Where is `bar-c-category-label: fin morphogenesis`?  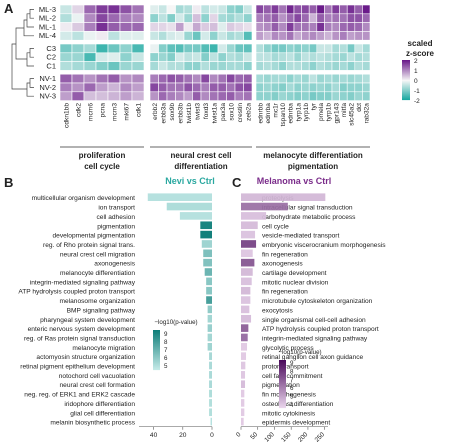 bar-c-category-label: fin morphogenesis is located at coordinates (289, 395).